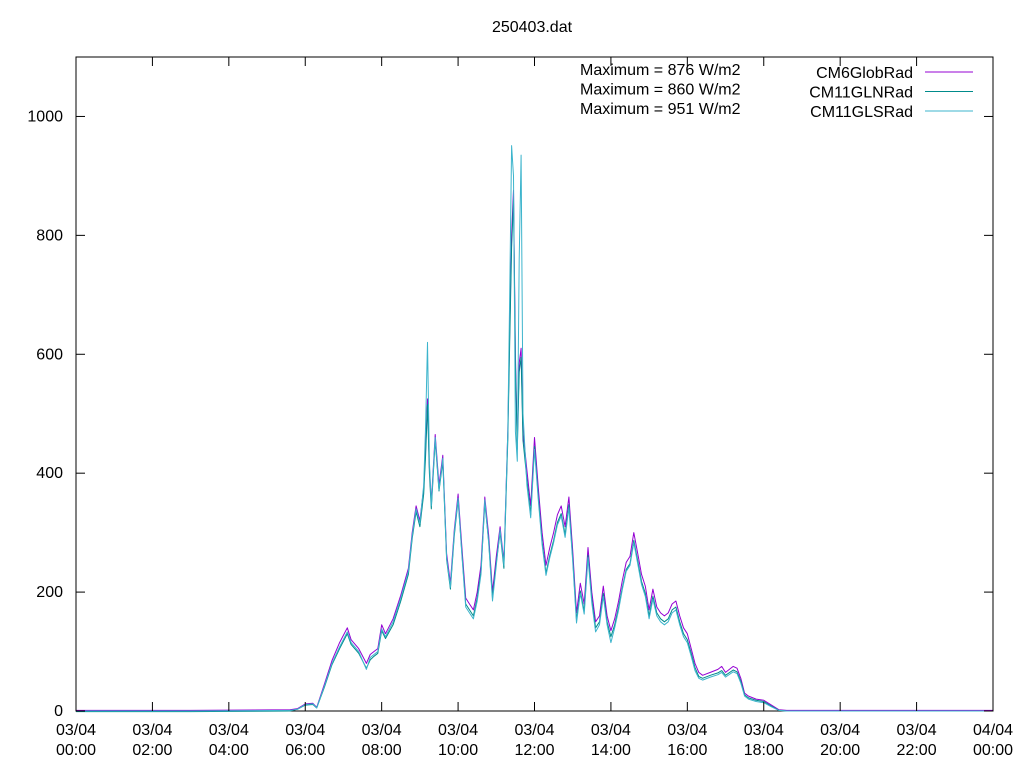 This screenshot has height=773, width=1024. Describe the element at coordinates (45, 116) in the screenshot. I see `y-tick-label: 1000` at that location.